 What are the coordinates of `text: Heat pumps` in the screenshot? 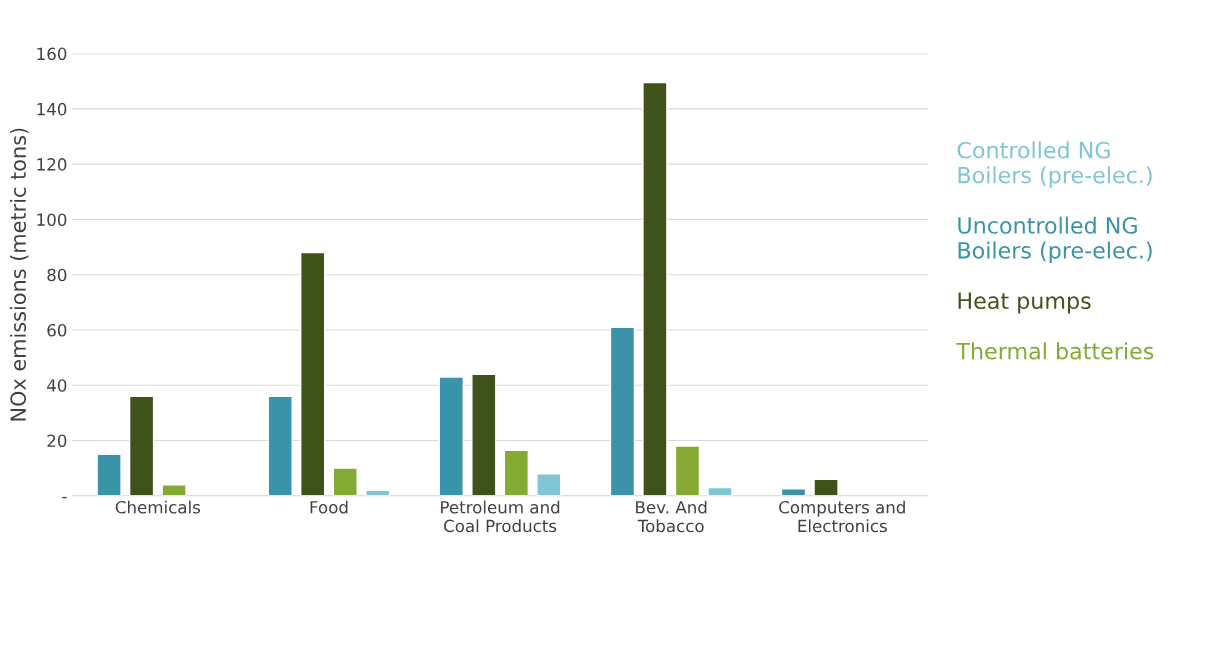 It's located at (1024, 303).